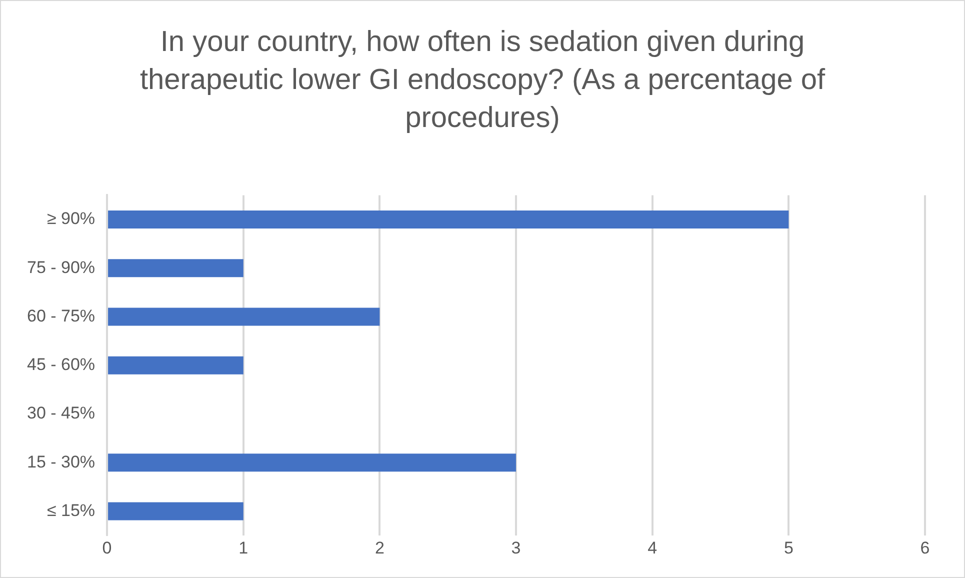 The image size is (965, 578). Describe the element at coordinates (61, 316) in the screenshot. I see `y-tick-label: 60 - 75%` at that location.